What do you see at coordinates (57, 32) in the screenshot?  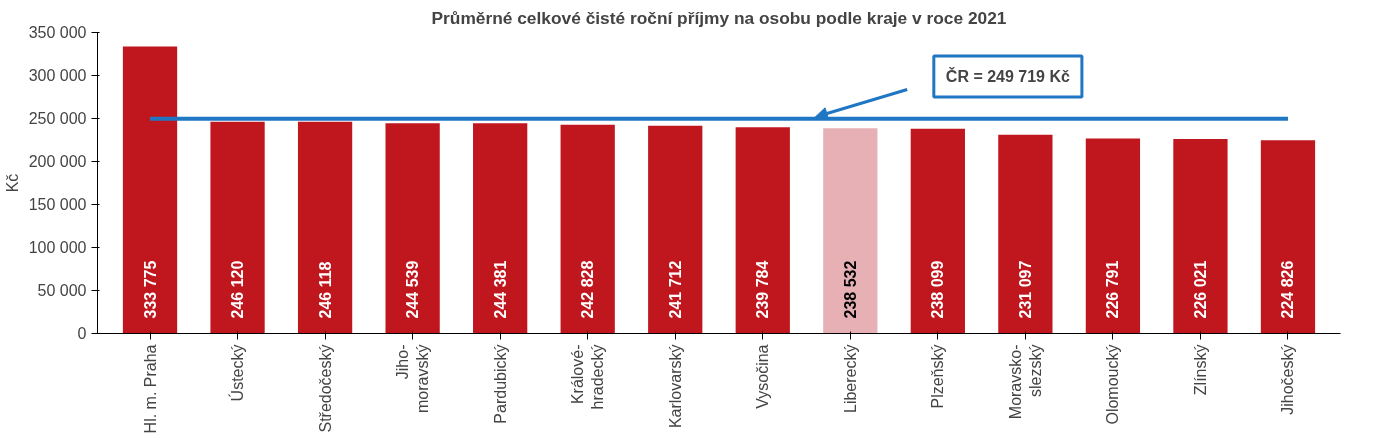 I see `y-tick-label: 350 000` at bounding box center [57, 32].